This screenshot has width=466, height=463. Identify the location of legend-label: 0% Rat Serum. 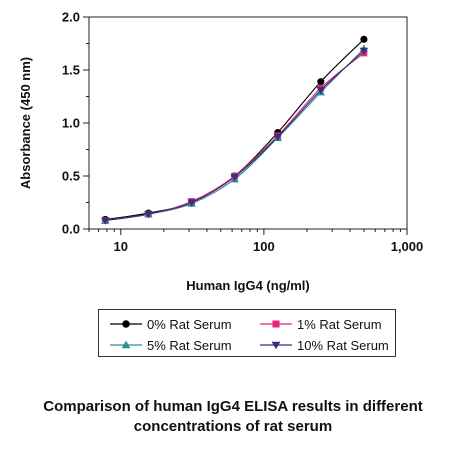
(189, 324).